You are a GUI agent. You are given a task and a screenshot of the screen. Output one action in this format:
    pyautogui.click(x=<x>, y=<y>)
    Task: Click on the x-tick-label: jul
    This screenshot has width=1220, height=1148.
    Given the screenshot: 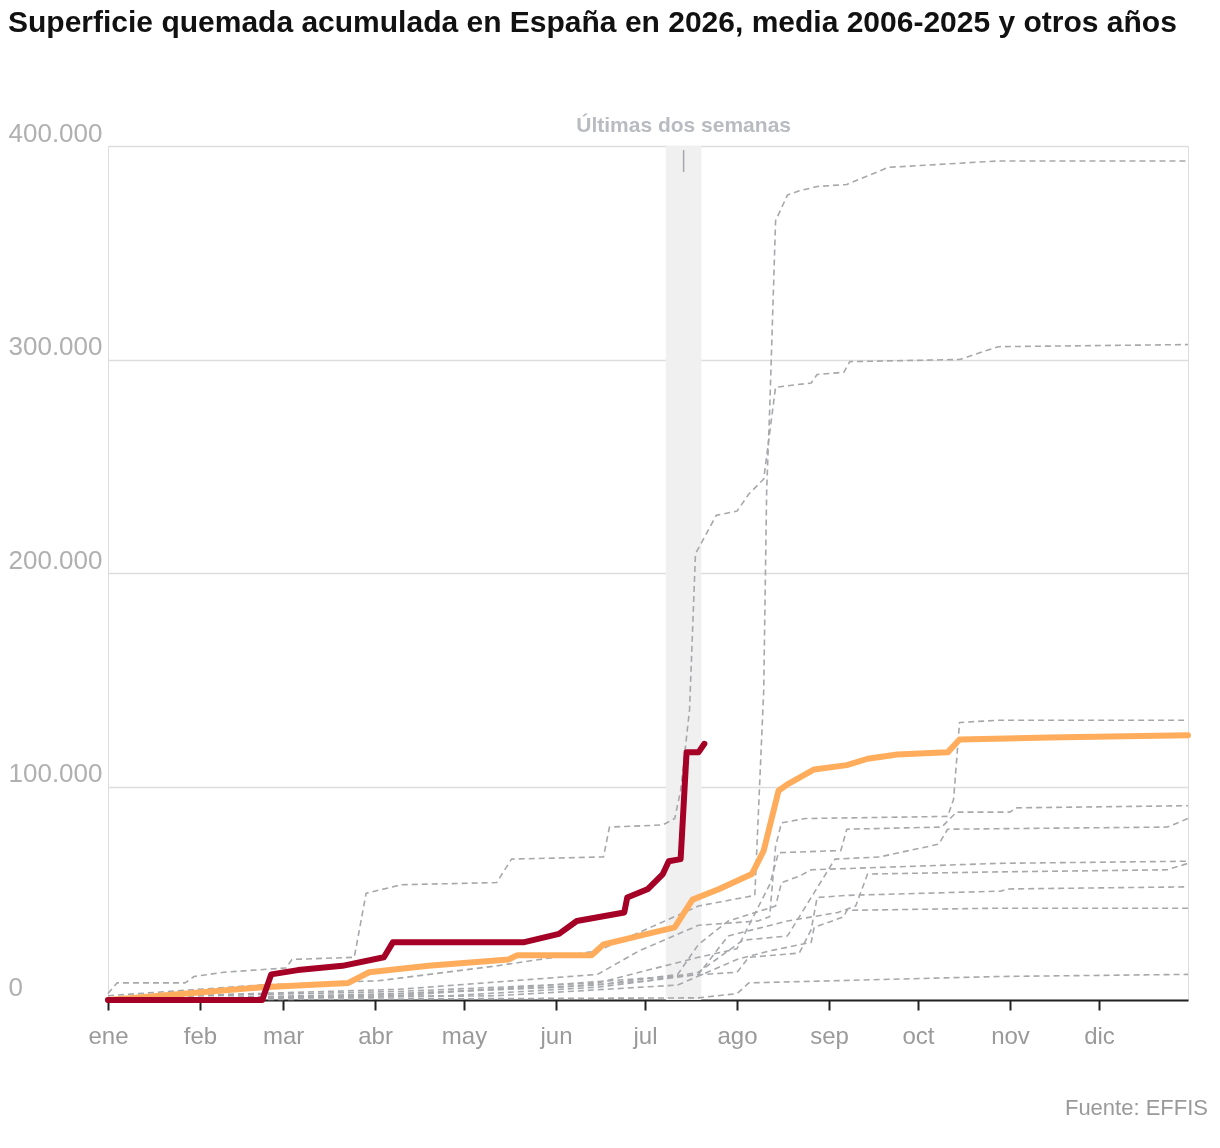 What is the action you would take?
    pyautogui.click(x=645, y=1035)
    